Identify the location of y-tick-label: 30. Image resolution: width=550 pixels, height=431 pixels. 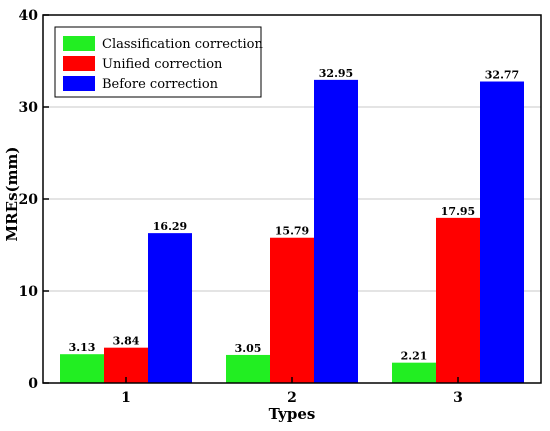
(29, 108).